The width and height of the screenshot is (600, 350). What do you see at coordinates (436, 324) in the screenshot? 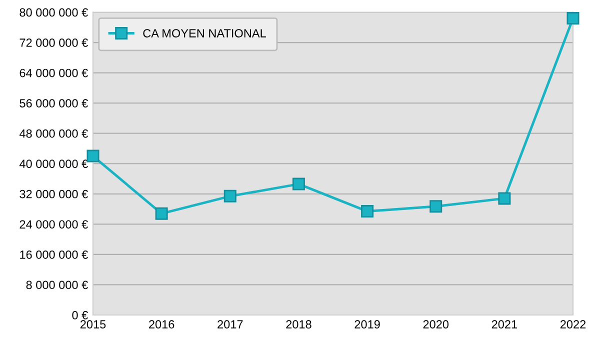
I see `x-tick-label: 2020` at bounding box center [436, 324].